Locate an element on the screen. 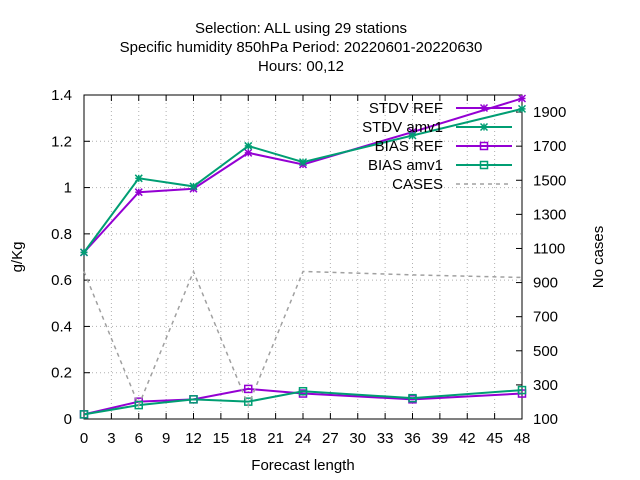  x-tick-label: 0 is located at coordinates (84, 438).